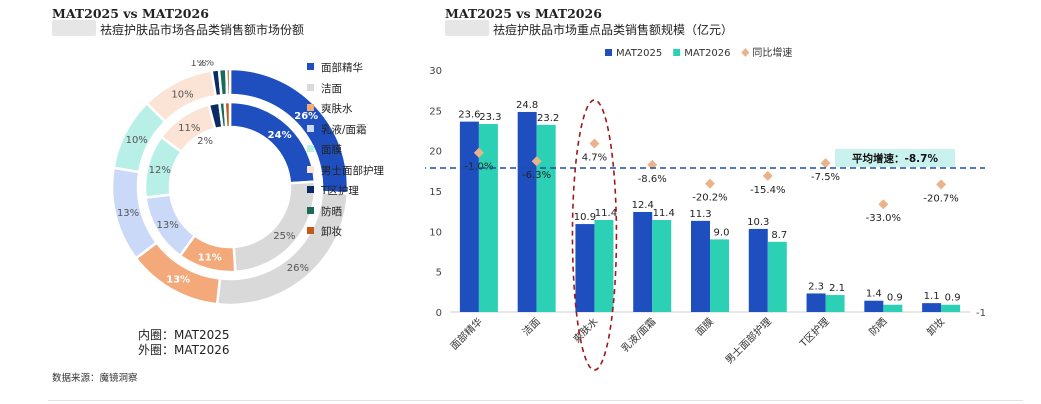 Image resolution: width=1041 pixels, height=404 pixels. Describe the element at coordinates (284, 236) in the screenshot. I see `donut-inner-label-cleanser: 25%` at that location.